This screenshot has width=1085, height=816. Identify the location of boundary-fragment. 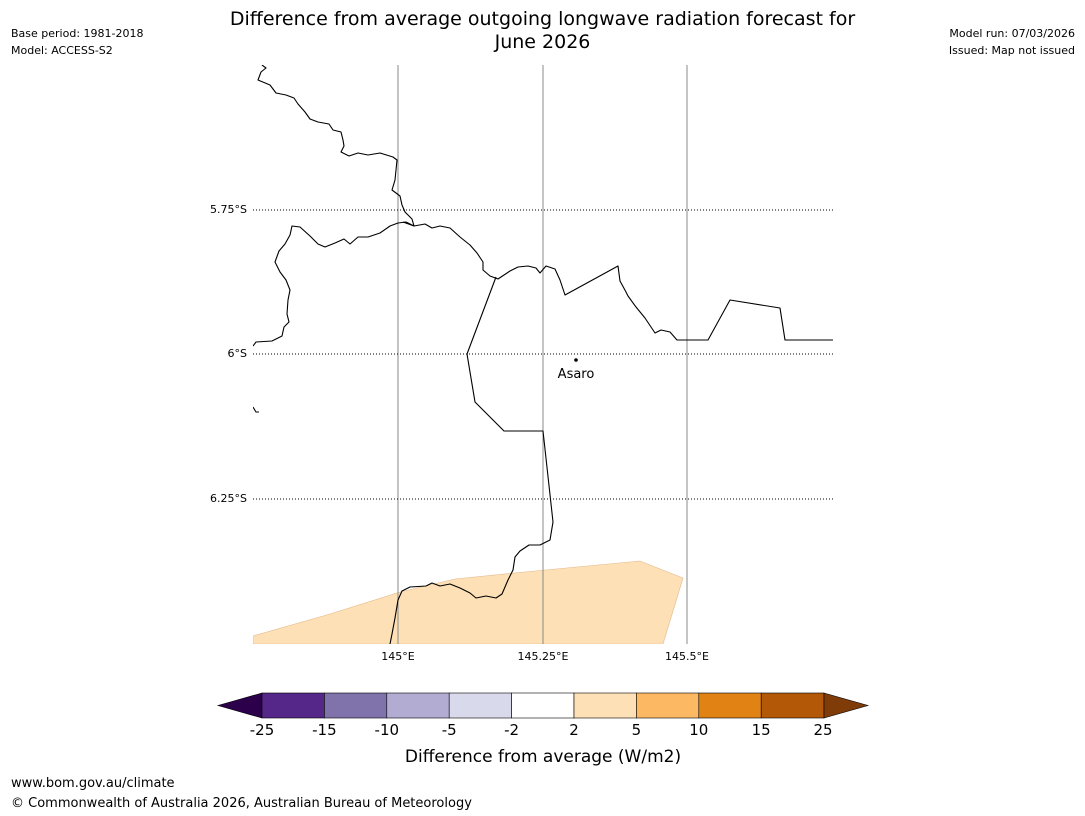
(256, 409).